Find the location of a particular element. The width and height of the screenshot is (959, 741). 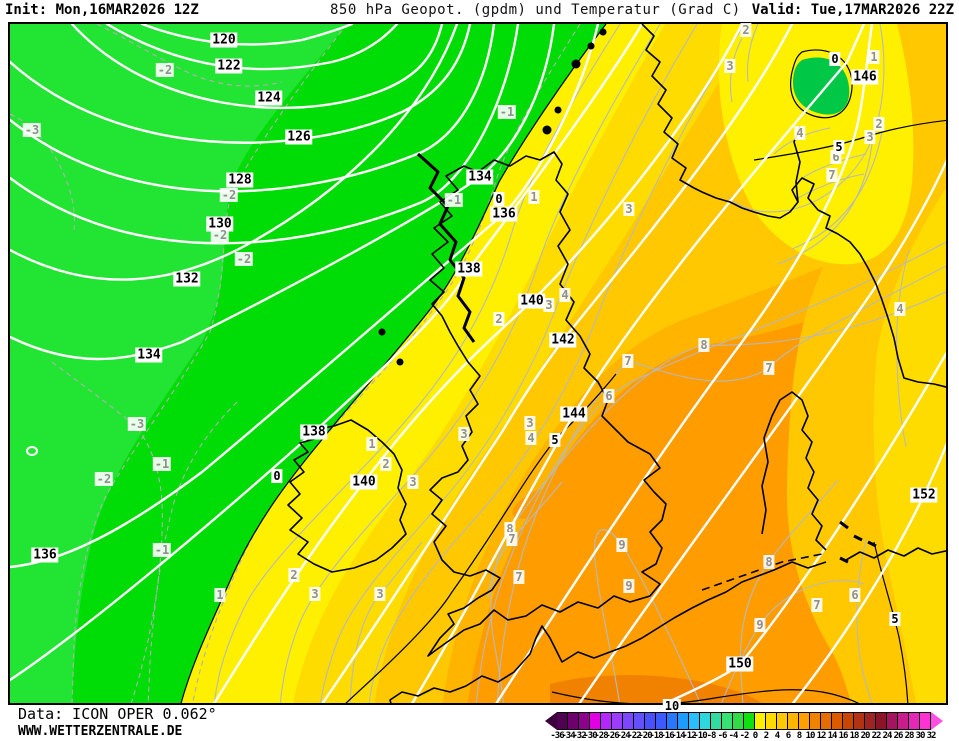

danish-islands is located at coordinates (858, 542).